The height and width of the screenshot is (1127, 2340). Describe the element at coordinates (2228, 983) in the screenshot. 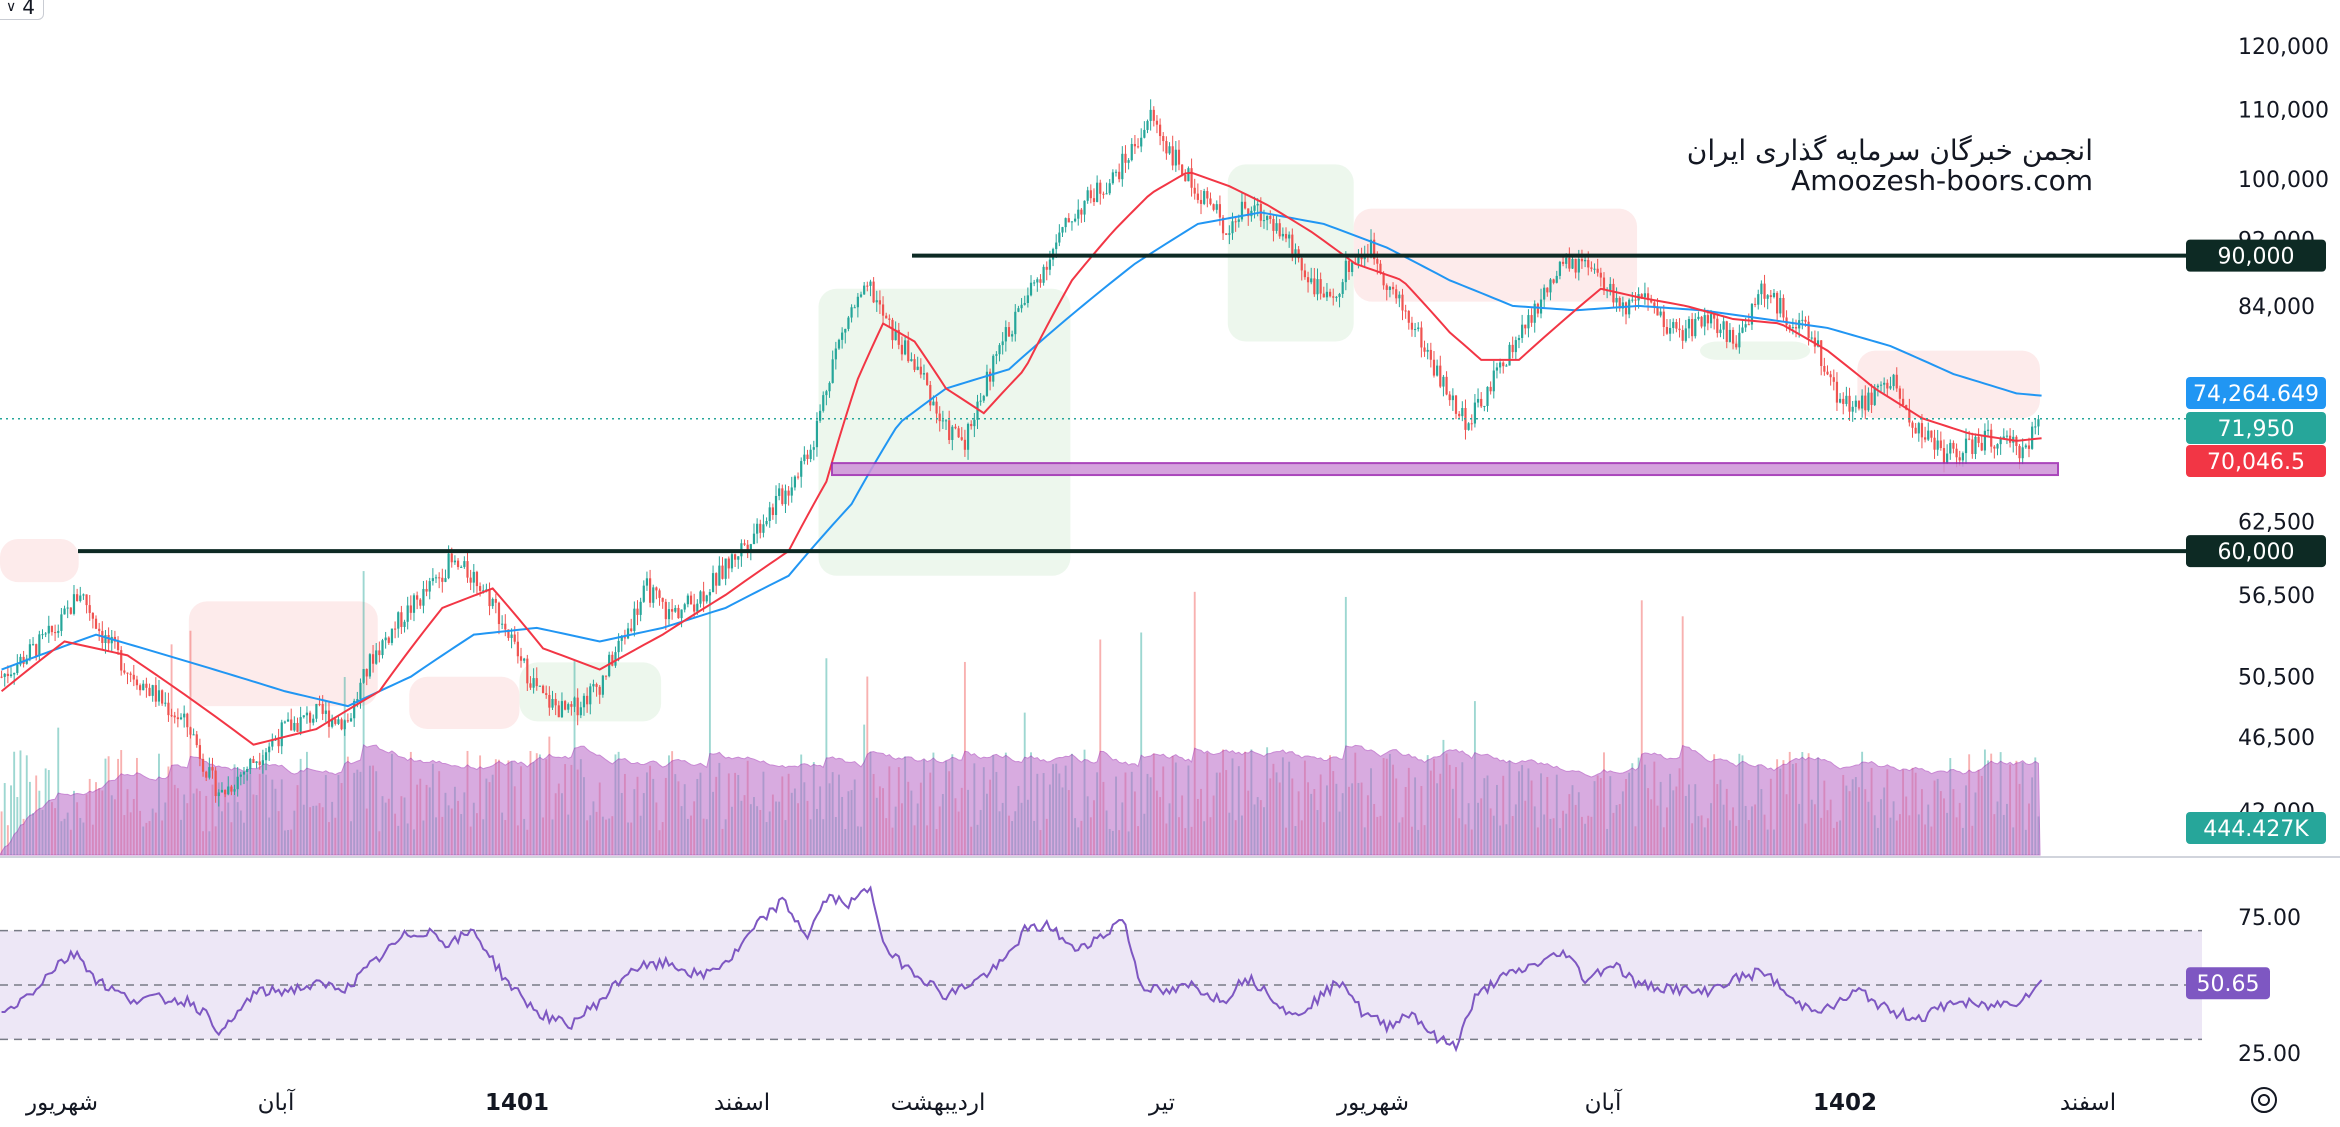

I see `rsi-value-badge-bg` at that location.